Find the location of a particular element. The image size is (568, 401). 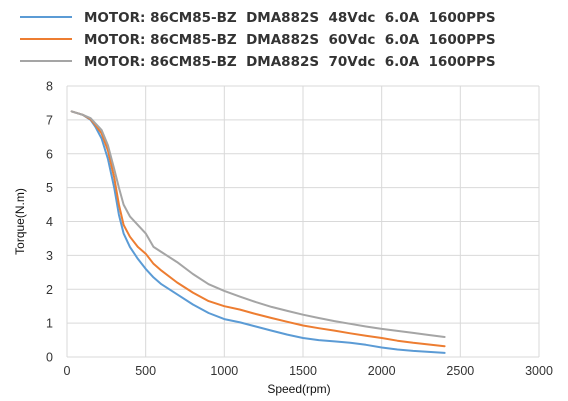

x-axis-title: Speed(rpm) is located at coordinates (298, 389).